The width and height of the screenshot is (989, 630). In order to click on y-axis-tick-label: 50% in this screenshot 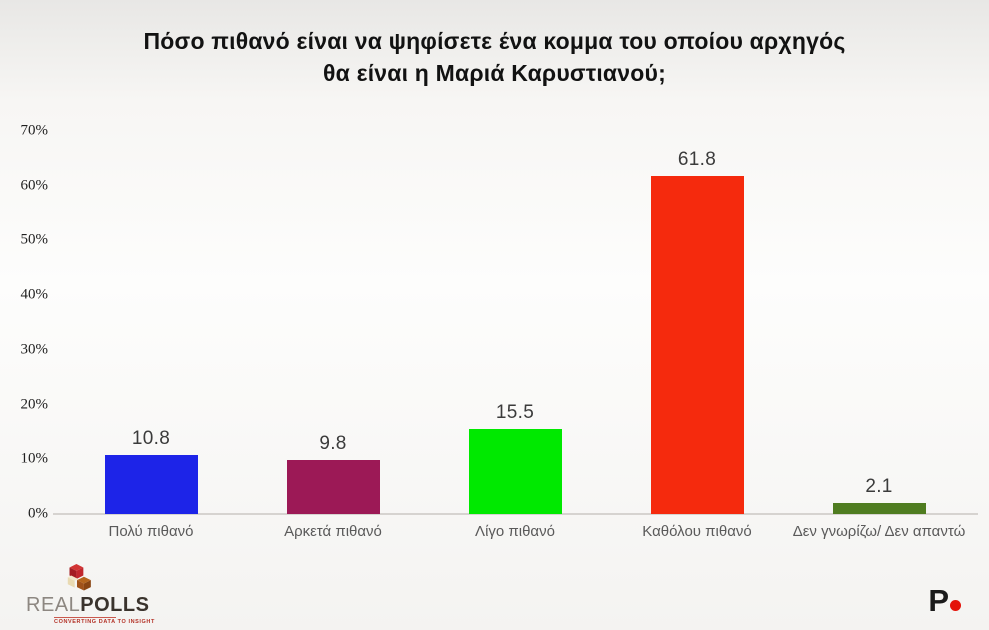, I will do `click(34, 239)`.